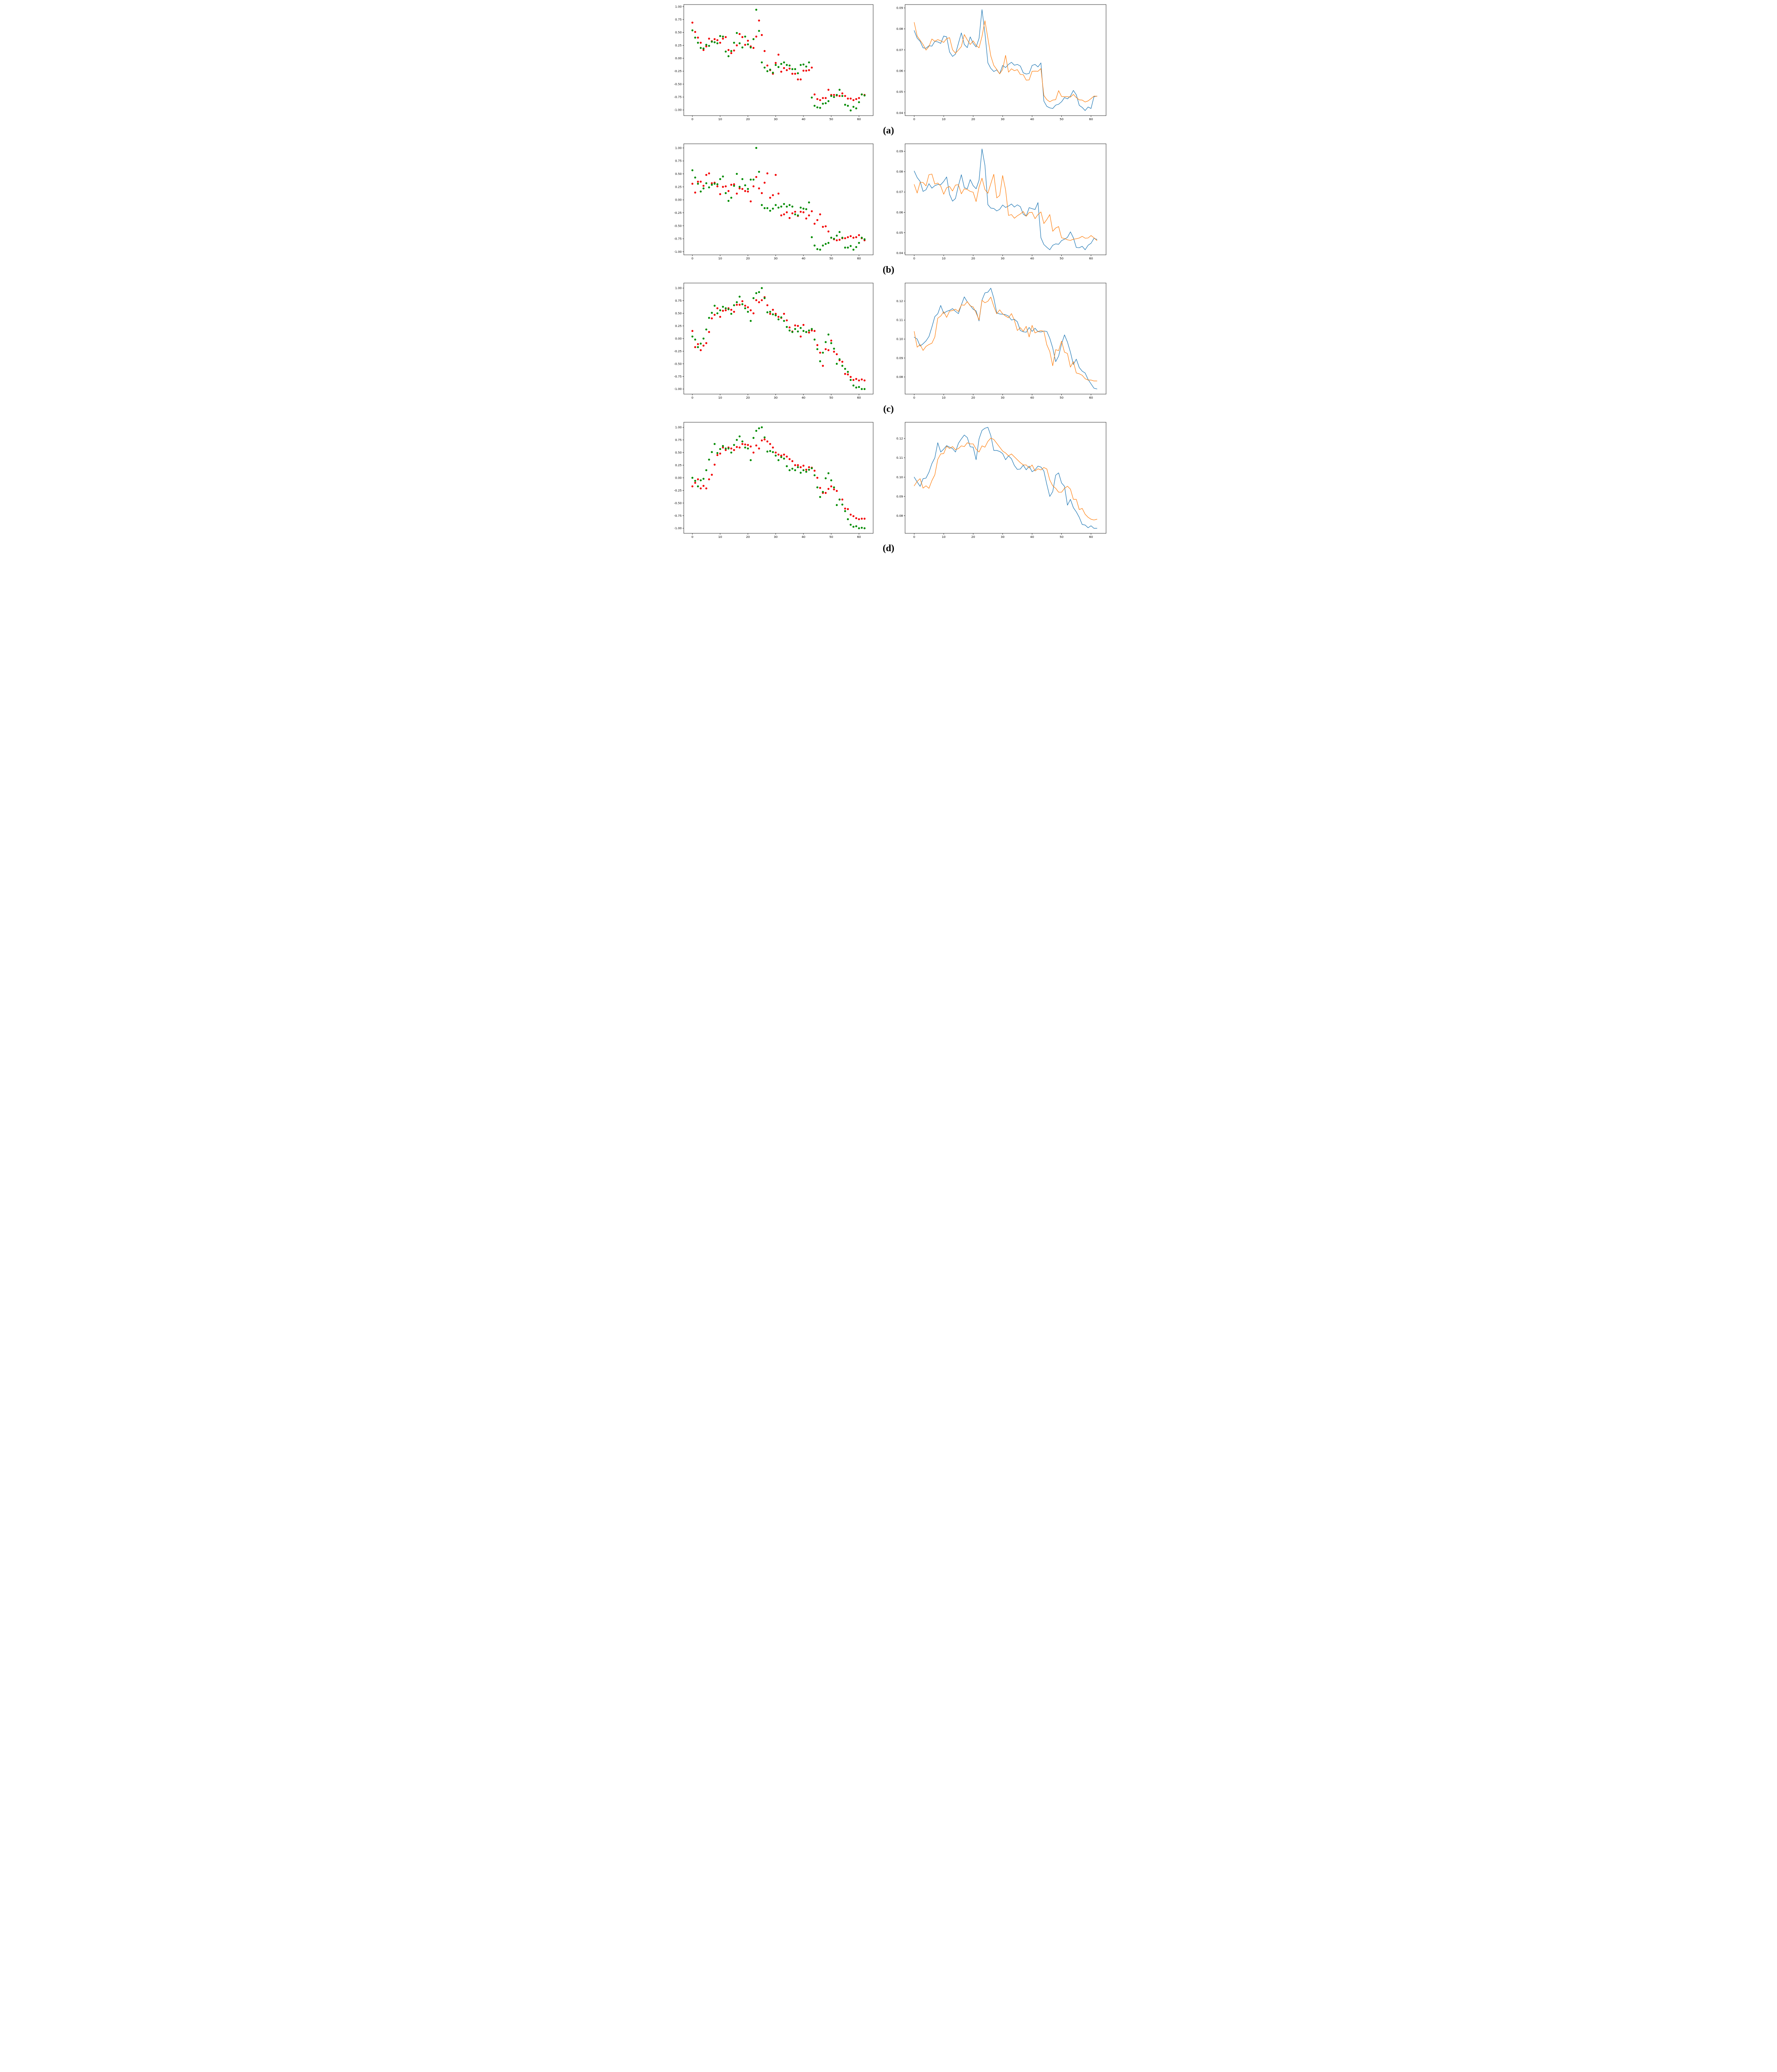 The width and height of the screenshot is (1777, 2072). I want to click on line-panel-d: 0 10 20 30 40 50 60 0.08 0.09 0.10 0.11 0.12, so click(999, 480).